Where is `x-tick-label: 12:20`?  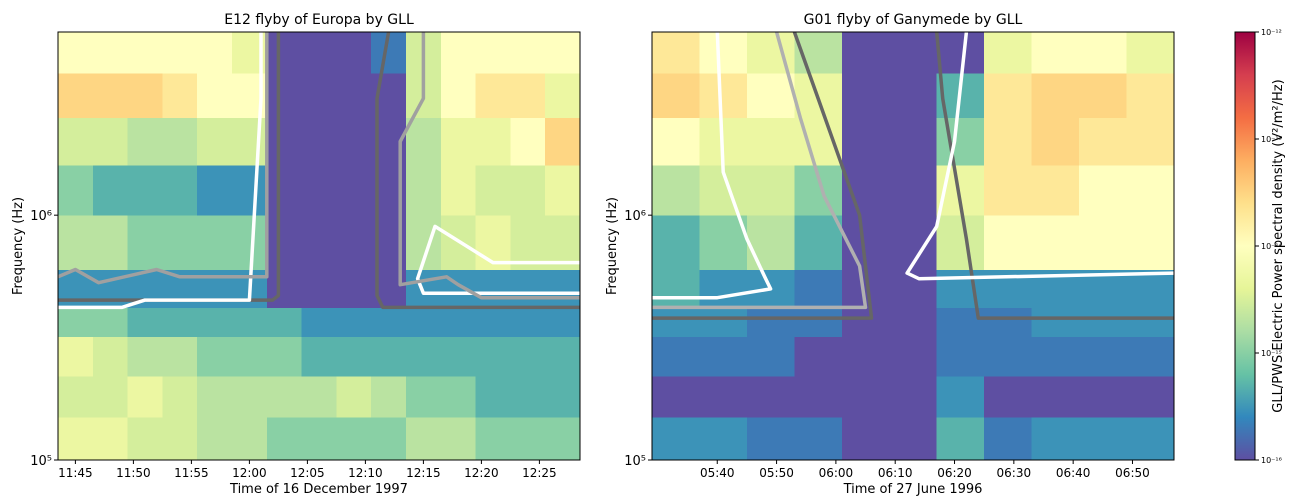 x-tick-label: 12:20 is located at coordinates (481, 473).